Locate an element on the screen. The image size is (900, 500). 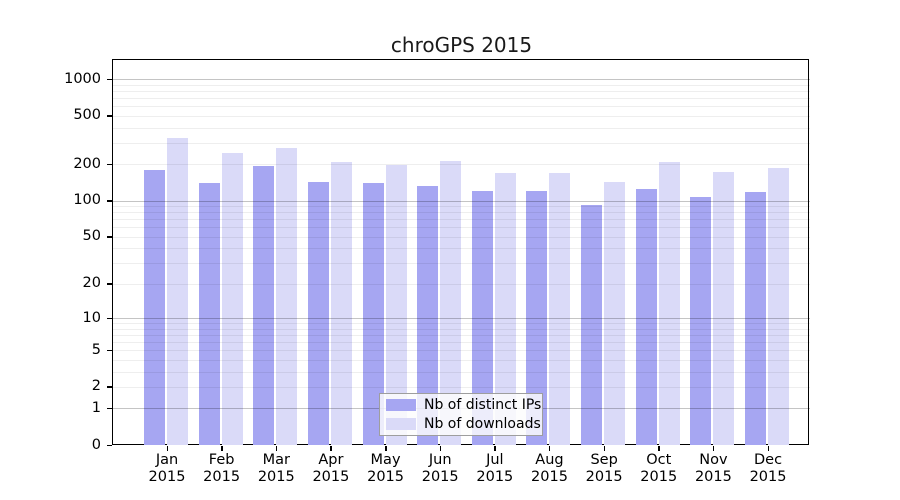
x-tick-label-mar: Mar 2015 is located at coordinates (276, 469).